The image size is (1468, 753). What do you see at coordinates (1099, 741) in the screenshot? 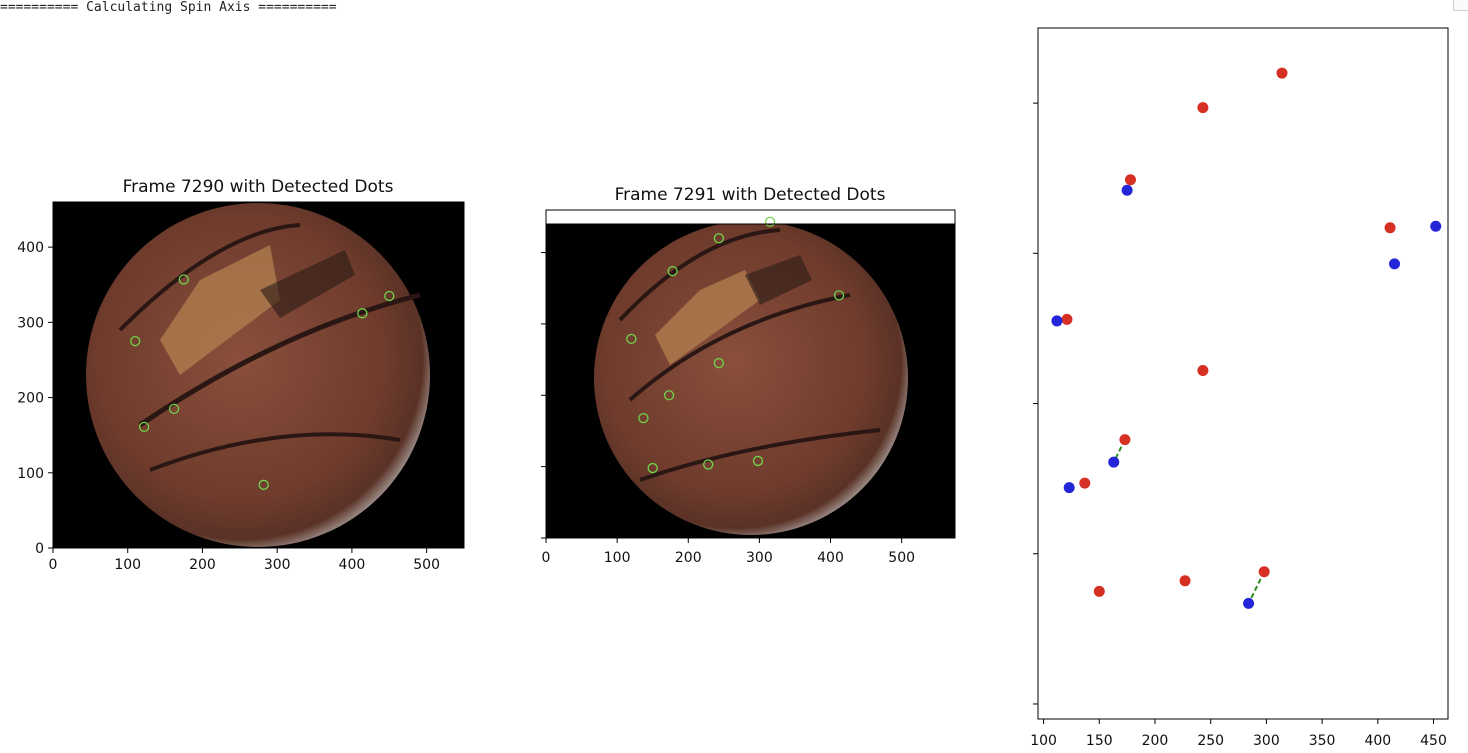
I see `x-tick-label: 150` at bounding box center [1099, 741].